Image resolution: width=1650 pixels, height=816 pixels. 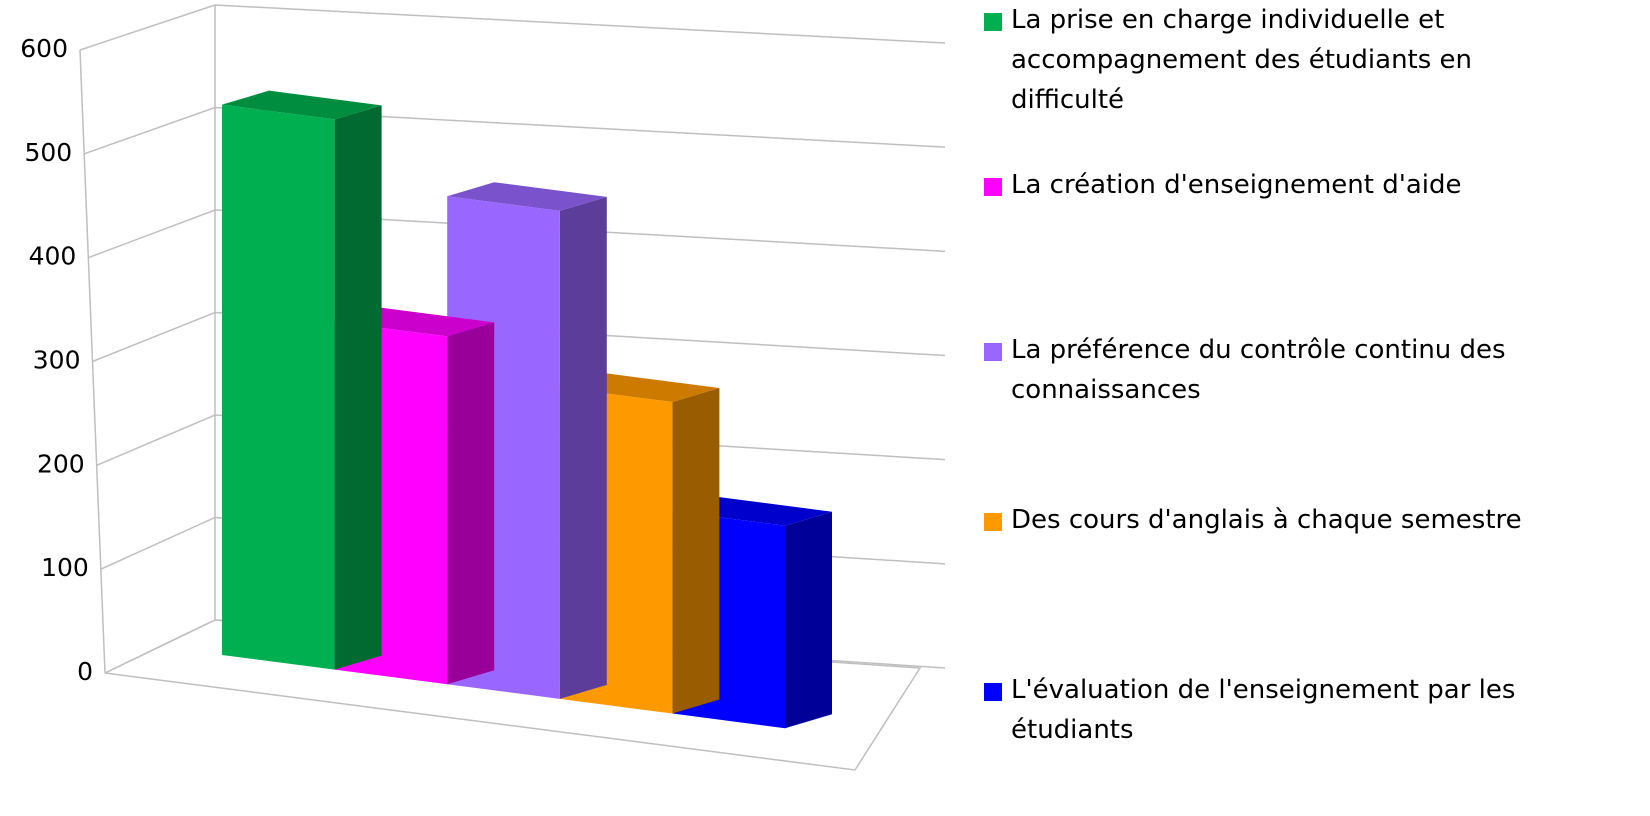 What do you see at coordinates (85, 671) in the screenshot?
I see `y-tick-label: 0` at bounding box center [85, 671].